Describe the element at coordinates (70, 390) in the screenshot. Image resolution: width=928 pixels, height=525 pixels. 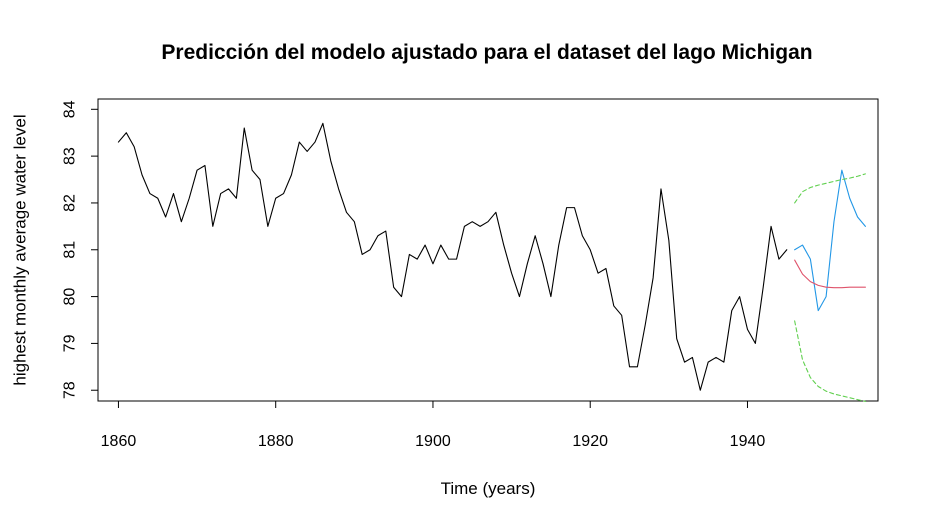
I see `y-tick-label: 78` at that location.